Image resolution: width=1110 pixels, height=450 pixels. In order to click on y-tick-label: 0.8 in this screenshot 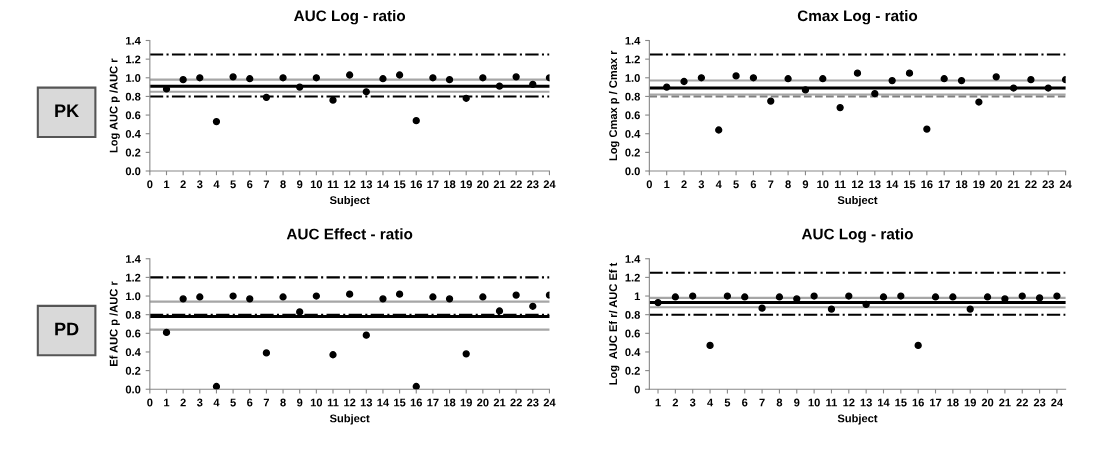, I will do `click(632, 314)`.